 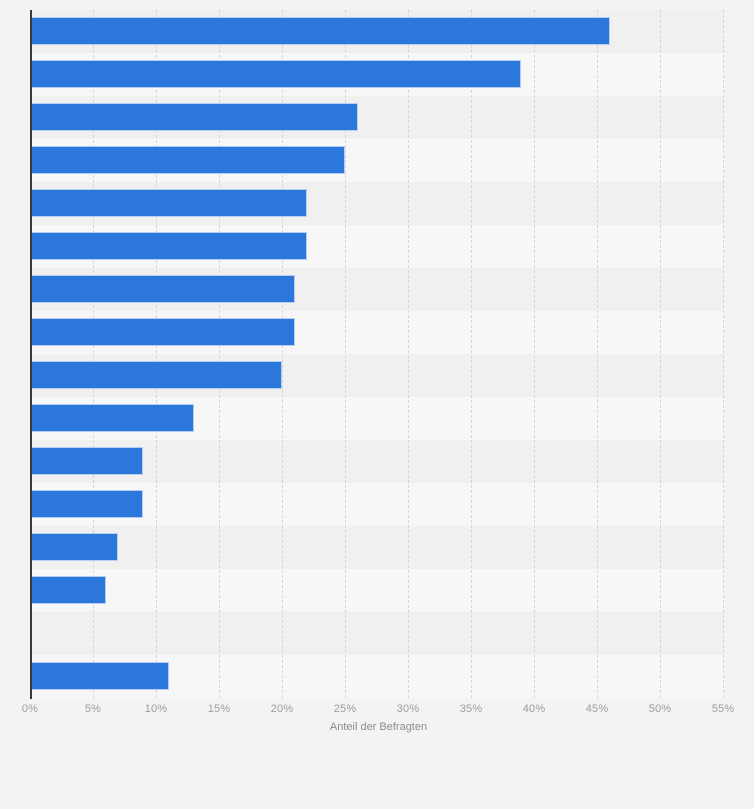 What do you see at coordinates (378, 727) in the screenshot?
I see `x-axis-title: Anteil der Befragten` at bounding box center [378, 727].